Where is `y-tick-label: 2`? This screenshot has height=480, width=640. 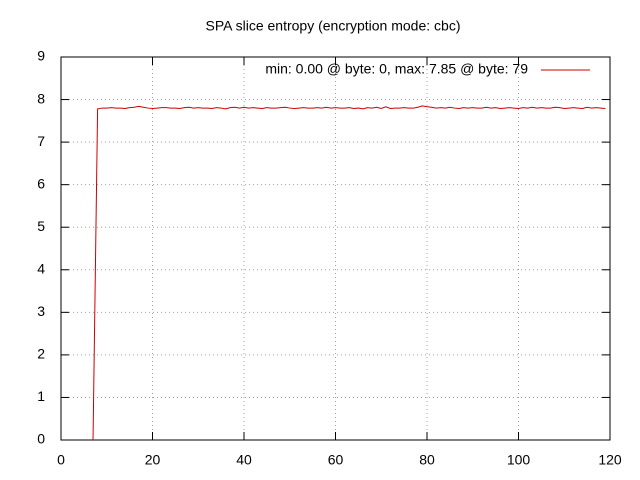 y-tick-label: 2 is located at coordinates (41, 354).